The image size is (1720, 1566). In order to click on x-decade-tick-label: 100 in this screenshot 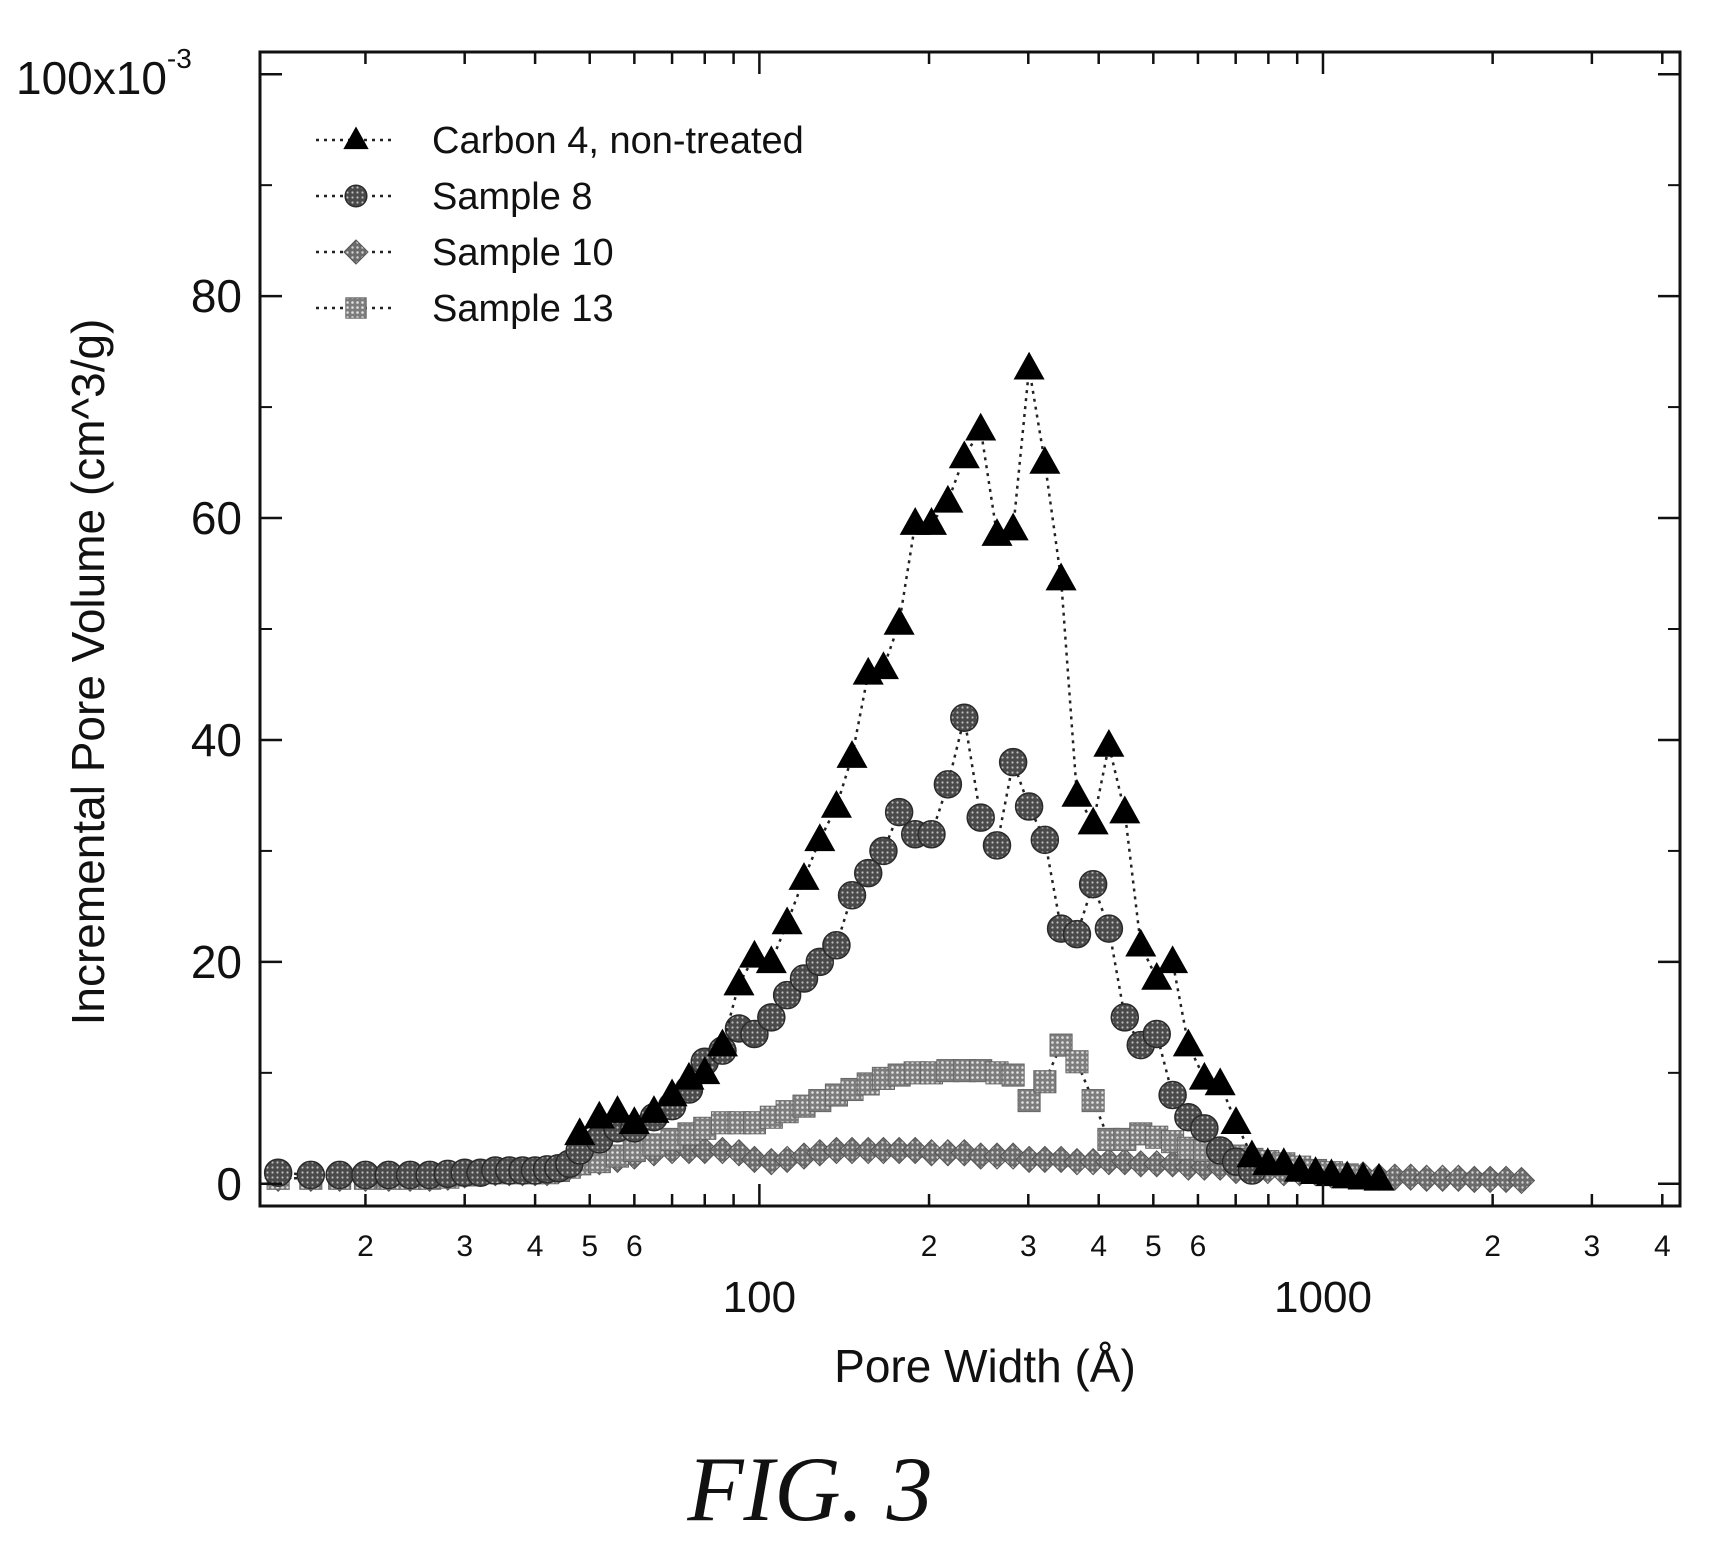, I will do `click(759, 1297)`.